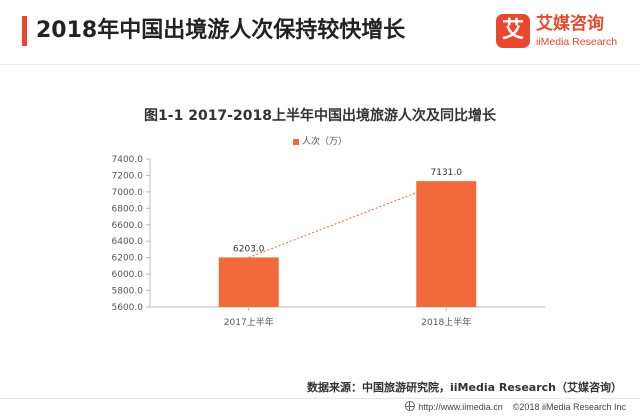 This screenshot has height=416, width=640. What do you see at coordinates (295, 142) in the screenshot?
I see `legend-swatch` at bounding box center [295, 142].